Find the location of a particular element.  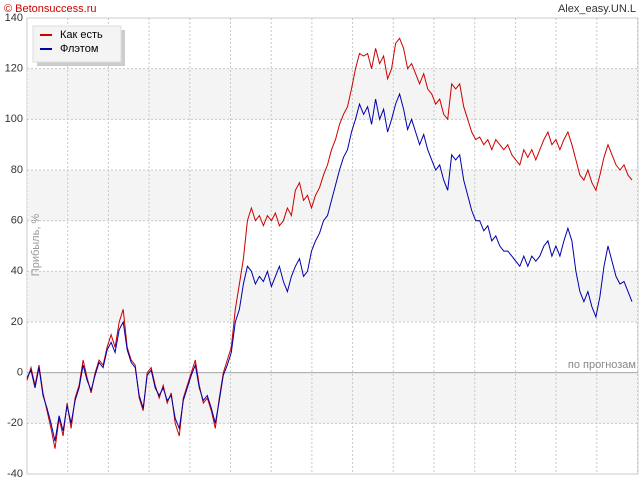

legend-box is located at coordinates (77, 44).